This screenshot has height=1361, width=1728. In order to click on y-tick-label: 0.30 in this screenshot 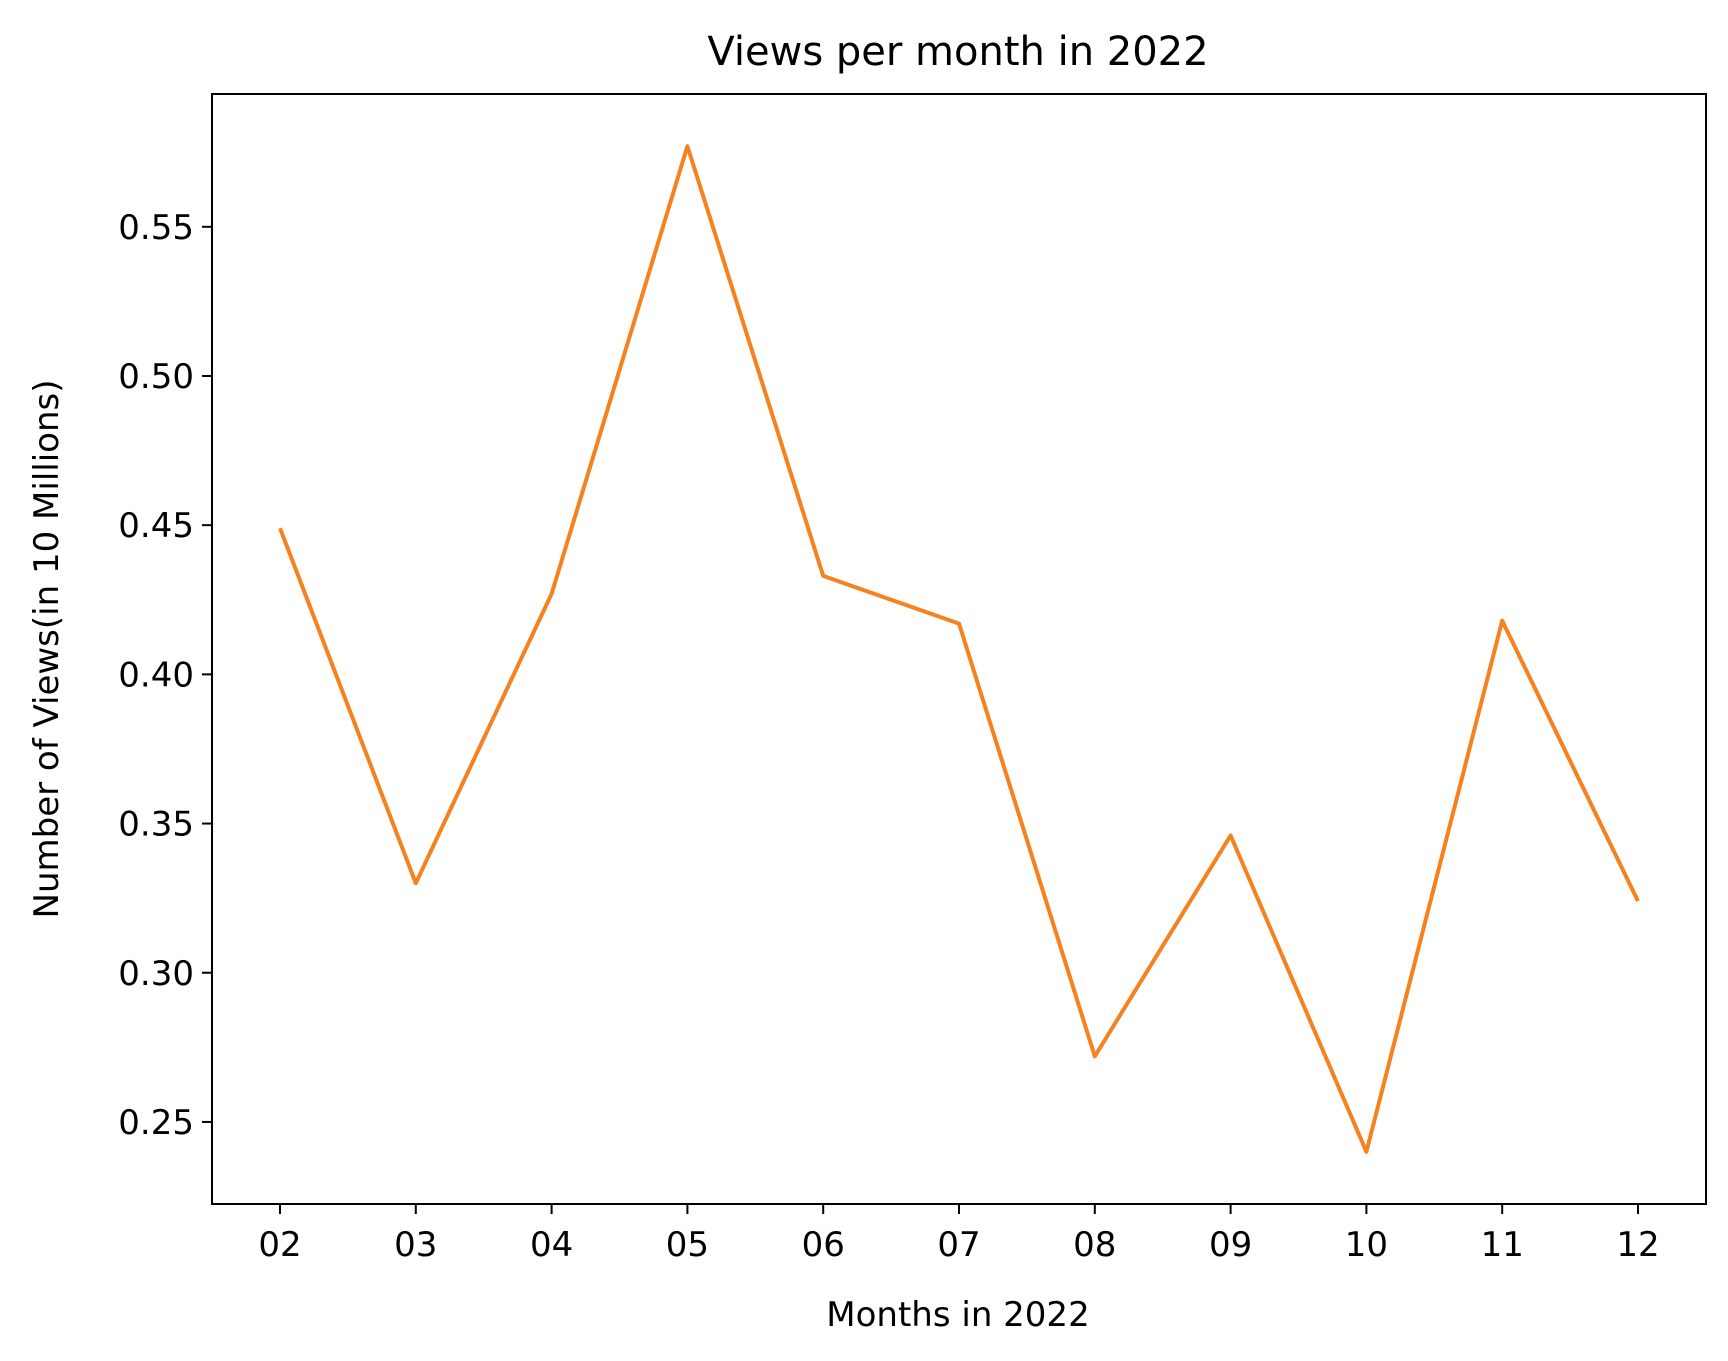, I will do `click(156, 974)`.